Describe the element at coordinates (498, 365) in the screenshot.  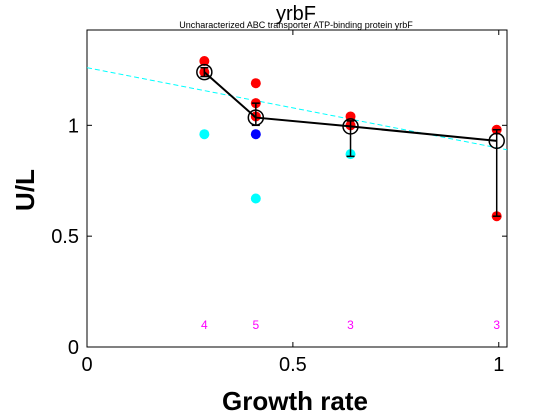
I see `x-tick-label-2: 1` at that location.